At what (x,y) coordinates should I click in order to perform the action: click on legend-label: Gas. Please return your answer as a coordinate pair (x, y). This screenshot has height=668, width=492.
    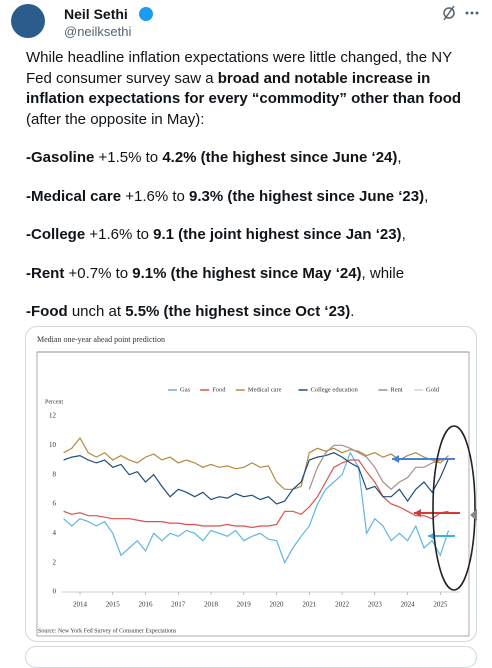
    Looking at the image, I should click on (185, 389).